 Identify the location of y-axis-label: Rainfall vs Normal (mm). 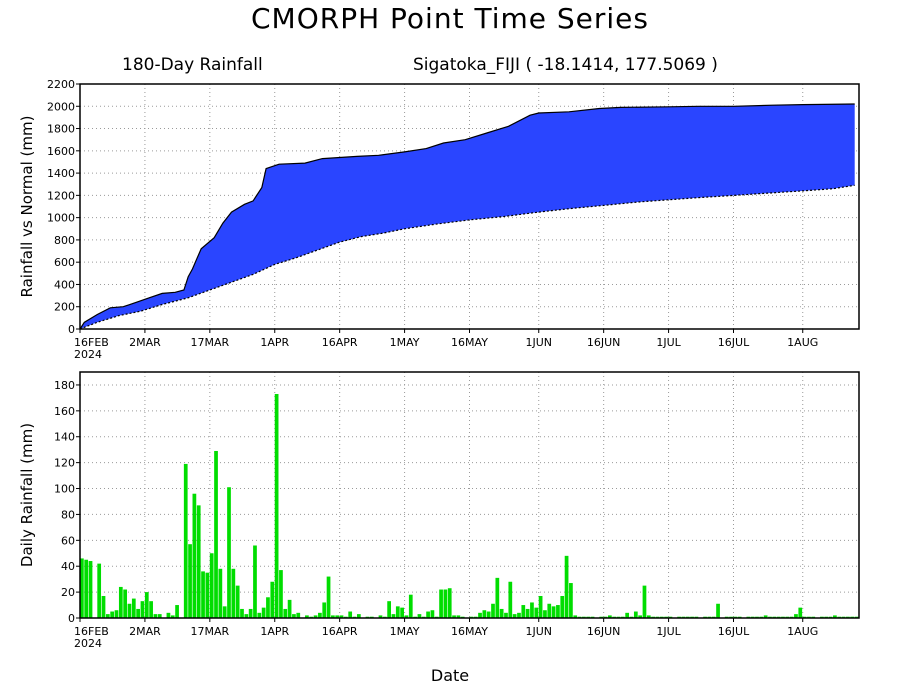
(27, 207).